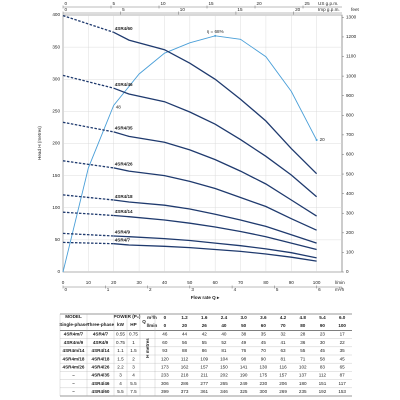 The width and height of the screenshot is (400, 400). What do you see at coordinates (323, 358) in the screenshot?
I see `table-cell: 58` at bounding box center [323, 358].